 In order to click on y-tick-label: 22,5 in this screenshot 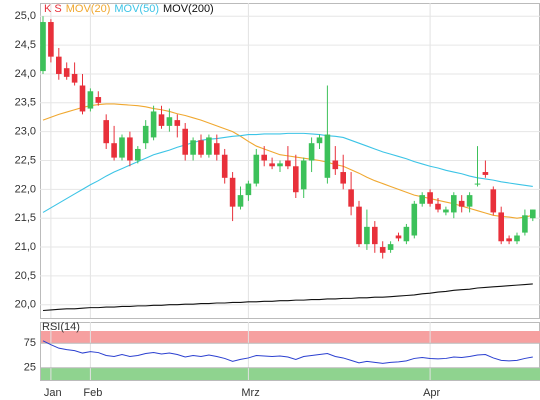, I will do `click(25, 160)`.